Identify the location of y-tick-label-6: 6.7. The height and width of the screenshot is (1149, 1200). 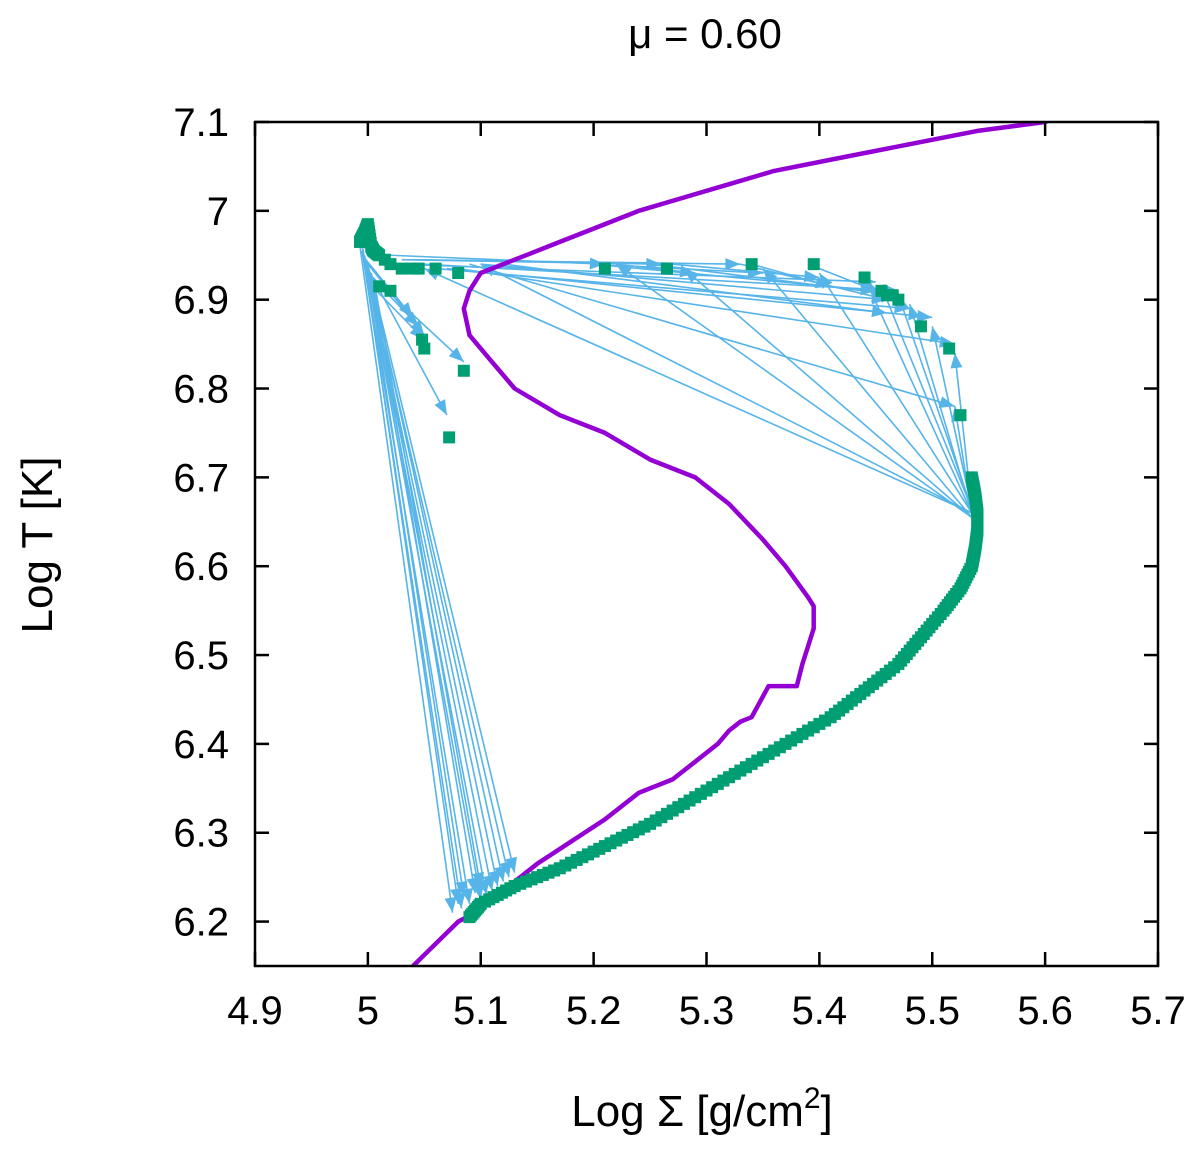
(201, 478).